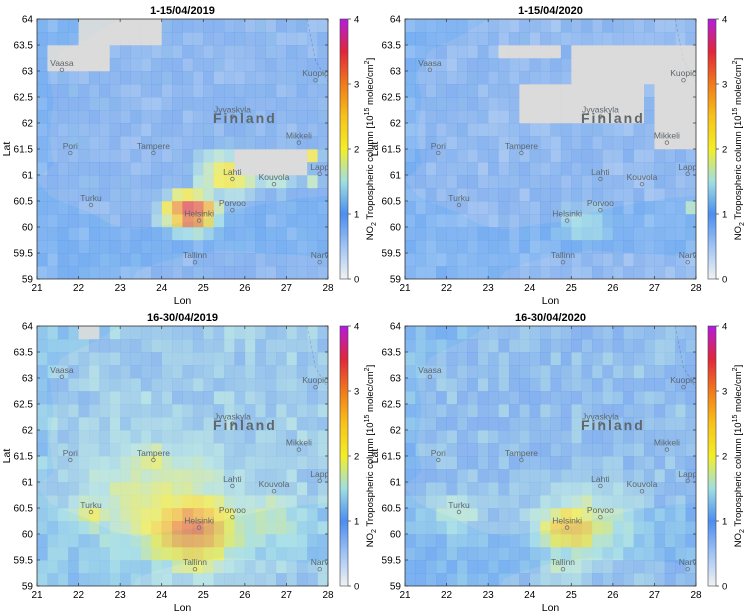  Describe the element at coordinates (396, 587) in the screenshot. I see `y-tick-label: 59` at that location.